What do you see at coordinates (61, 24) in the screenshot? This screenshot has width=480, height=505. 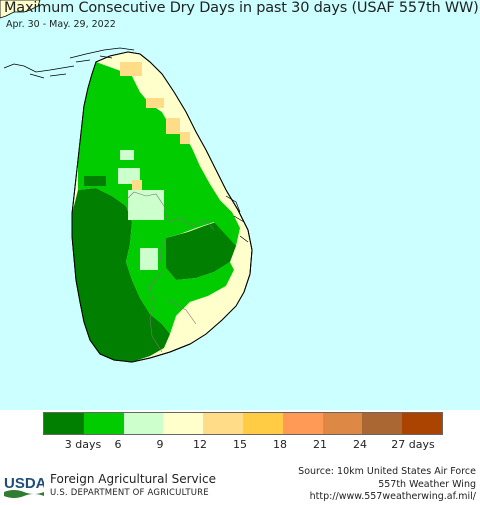 I see `date-range: Apr. 30 - May. 29, 2022` at bounding box center [61, 24].